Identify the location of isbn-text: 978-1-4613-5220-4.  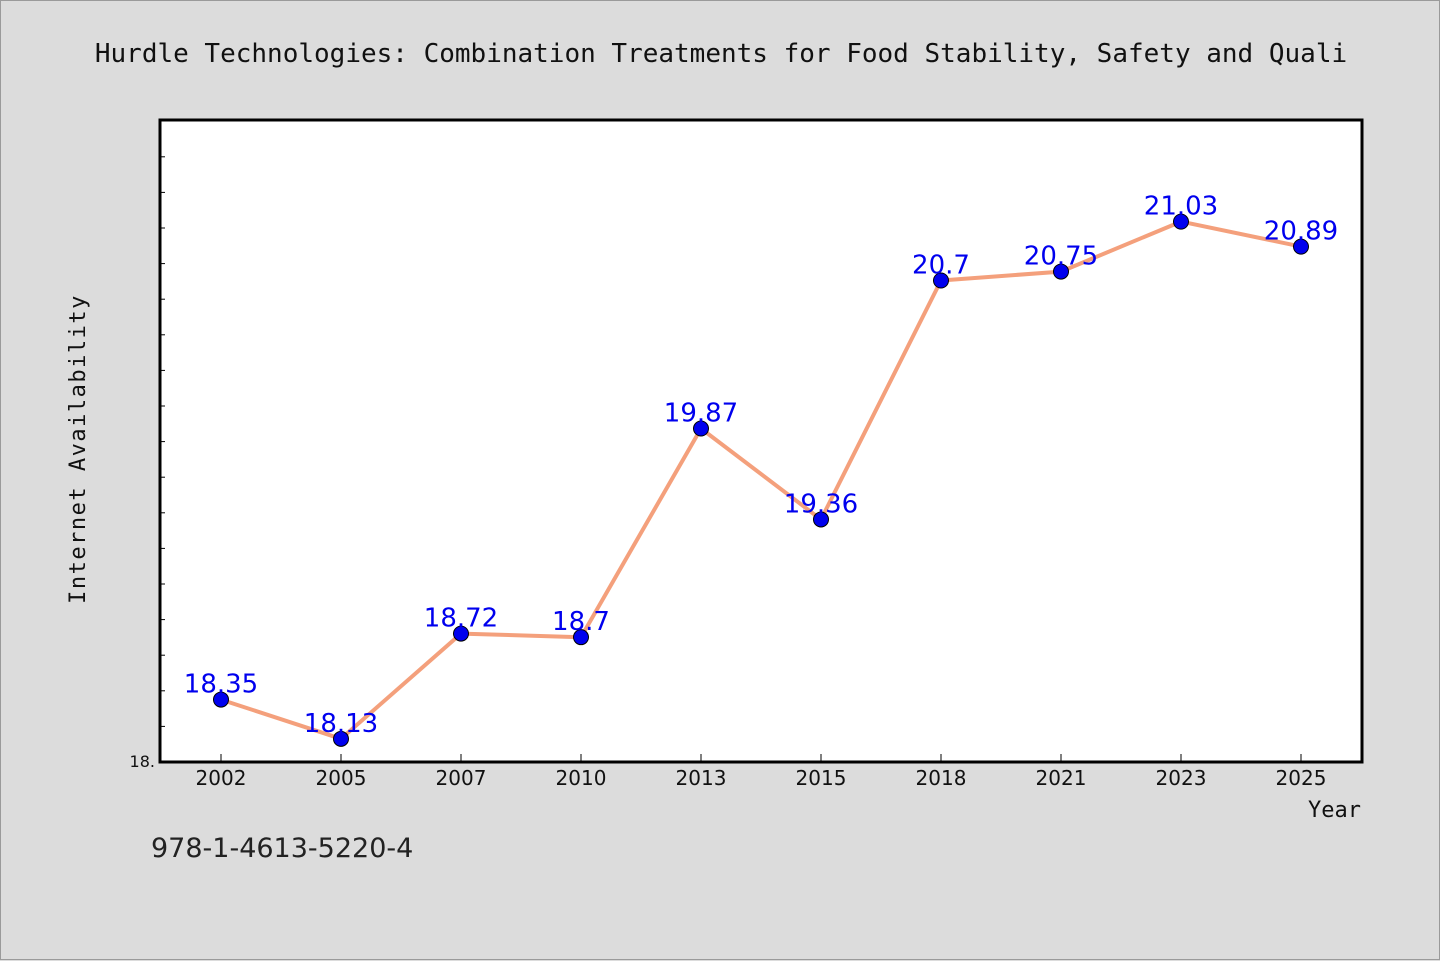
(282, 848).